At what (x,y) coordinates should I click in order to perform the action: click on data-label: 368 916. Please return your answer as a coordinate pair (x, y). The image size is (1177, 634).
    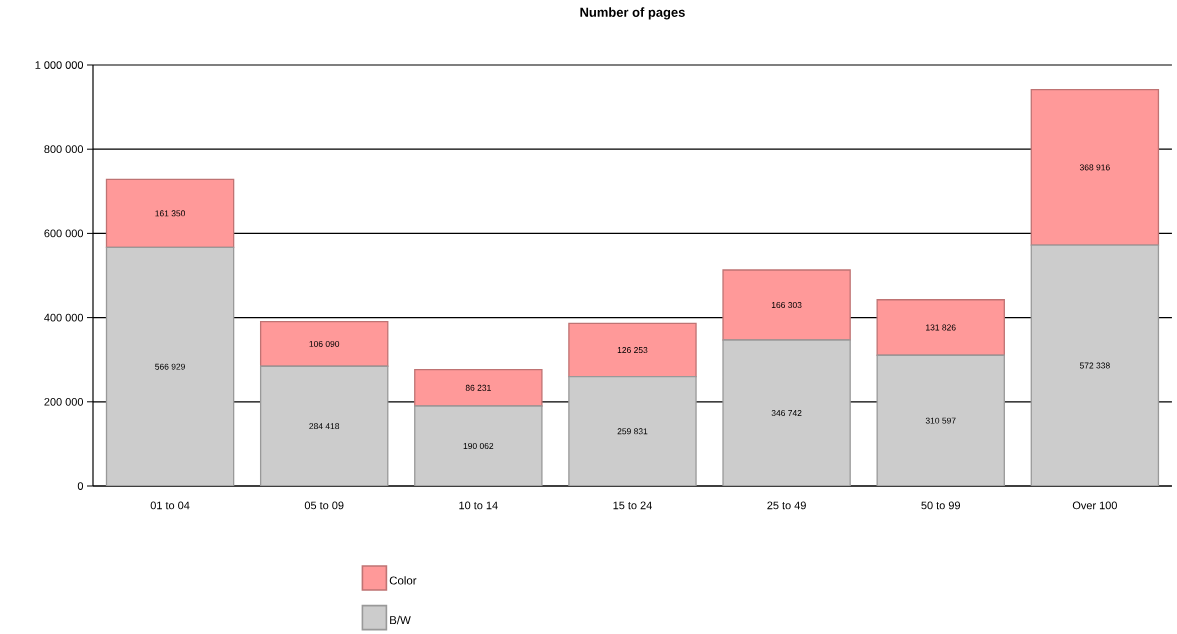
    Looking at the image, I should click on (1094, 167).